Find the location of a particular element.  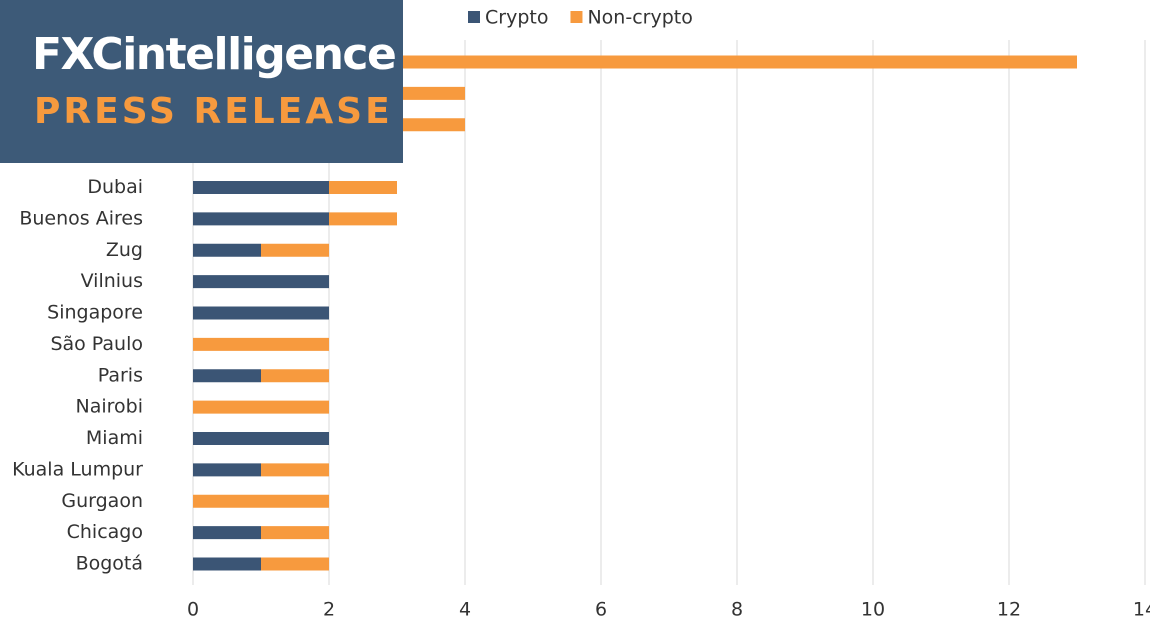

y-tick-label: Bogotá is located at coordinates (109, 564).